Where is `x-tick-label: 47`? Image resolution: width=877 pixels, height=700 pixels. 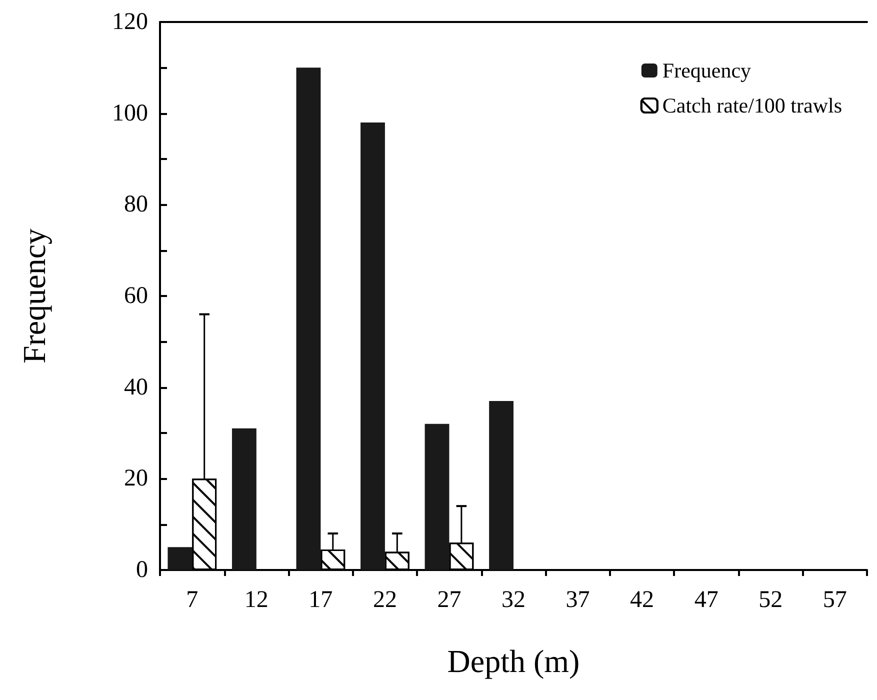 x-tick-label: 47 is located at coordinates (706, 600).